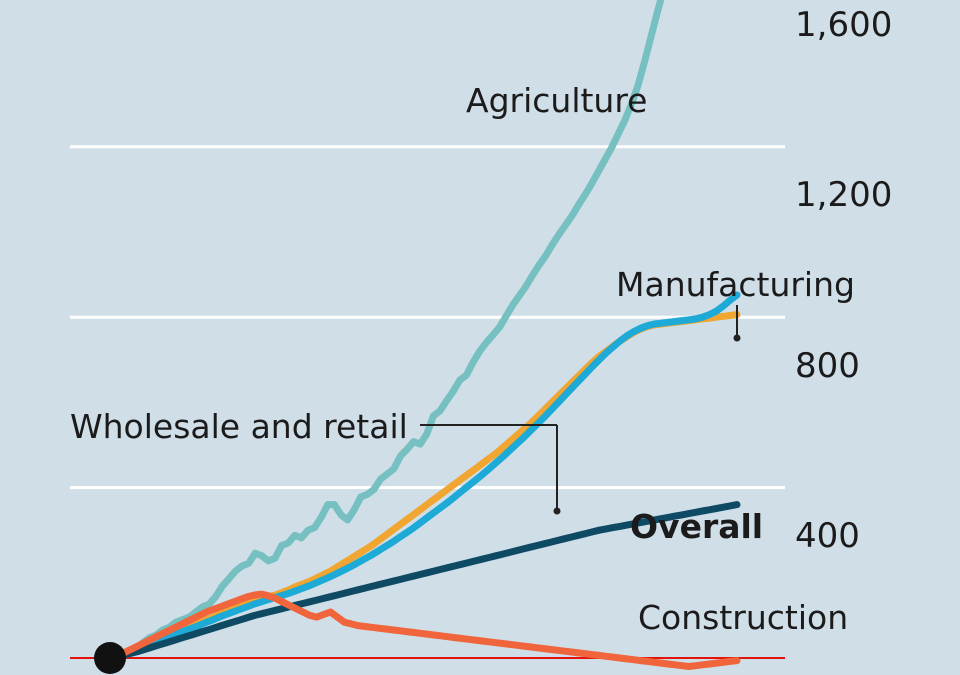 This screenshot has height=675, width=960. I want to click on start-point-marker, so click(110, 658).